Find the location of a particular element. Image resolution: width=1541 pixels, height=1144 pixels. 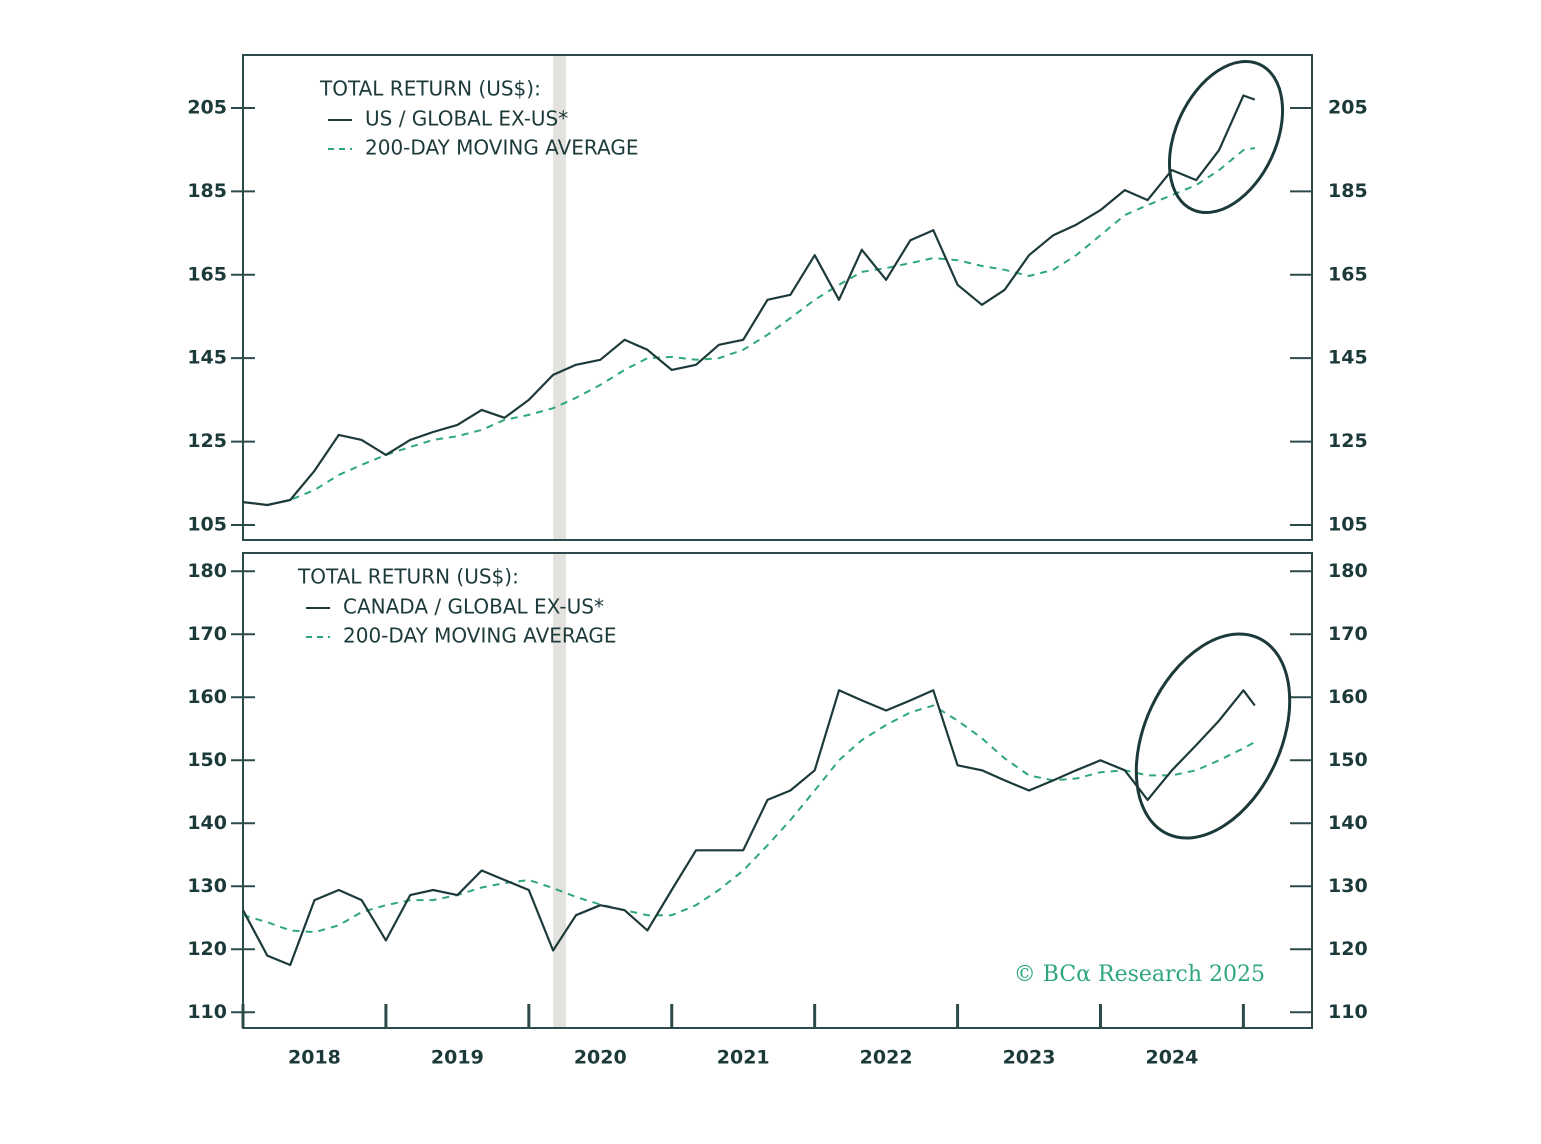

y-tick-label: 150 is located at coordinates (207, 760).